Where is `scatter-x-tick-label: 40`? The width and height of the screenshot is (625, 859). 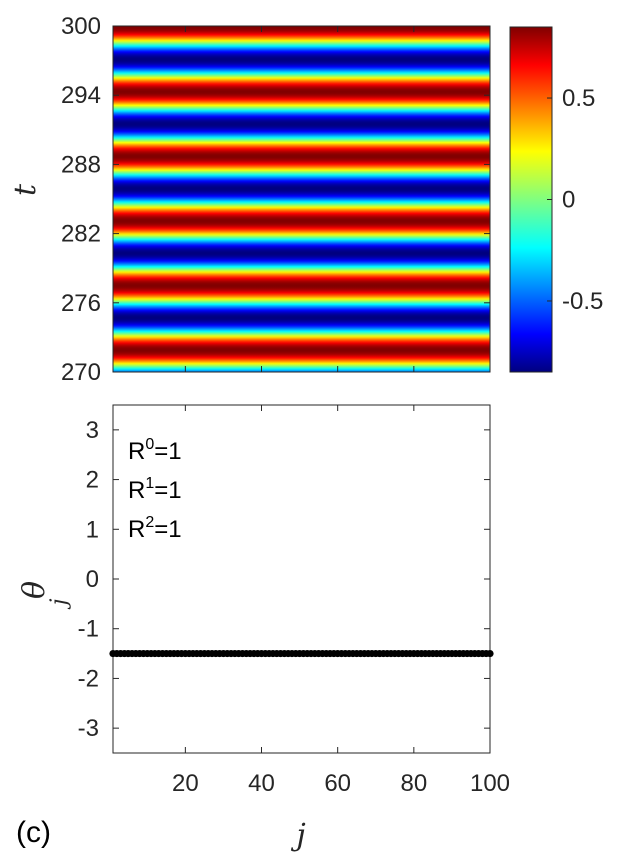
scatter-x-tick-label: 40 is located at coordinates (261, 783).